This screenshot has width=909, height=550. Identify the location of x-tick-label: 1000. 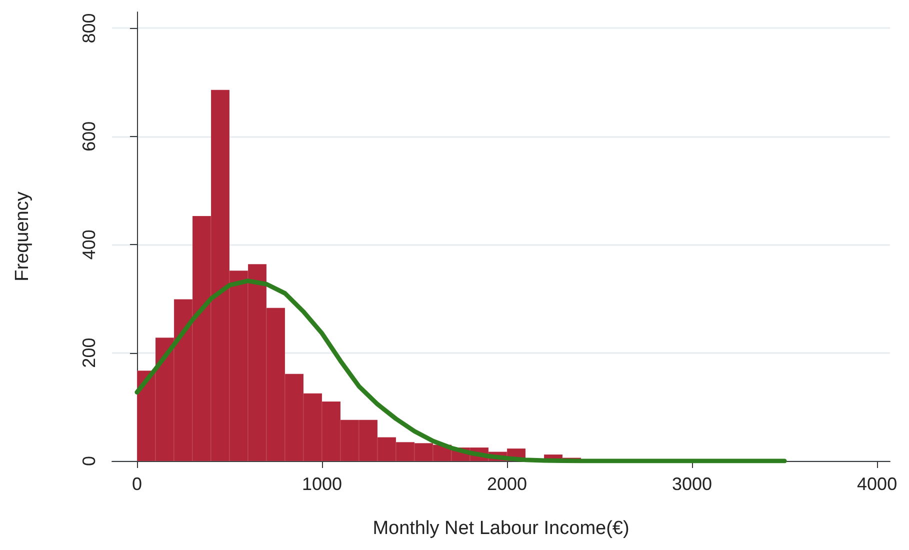
(322, 484).